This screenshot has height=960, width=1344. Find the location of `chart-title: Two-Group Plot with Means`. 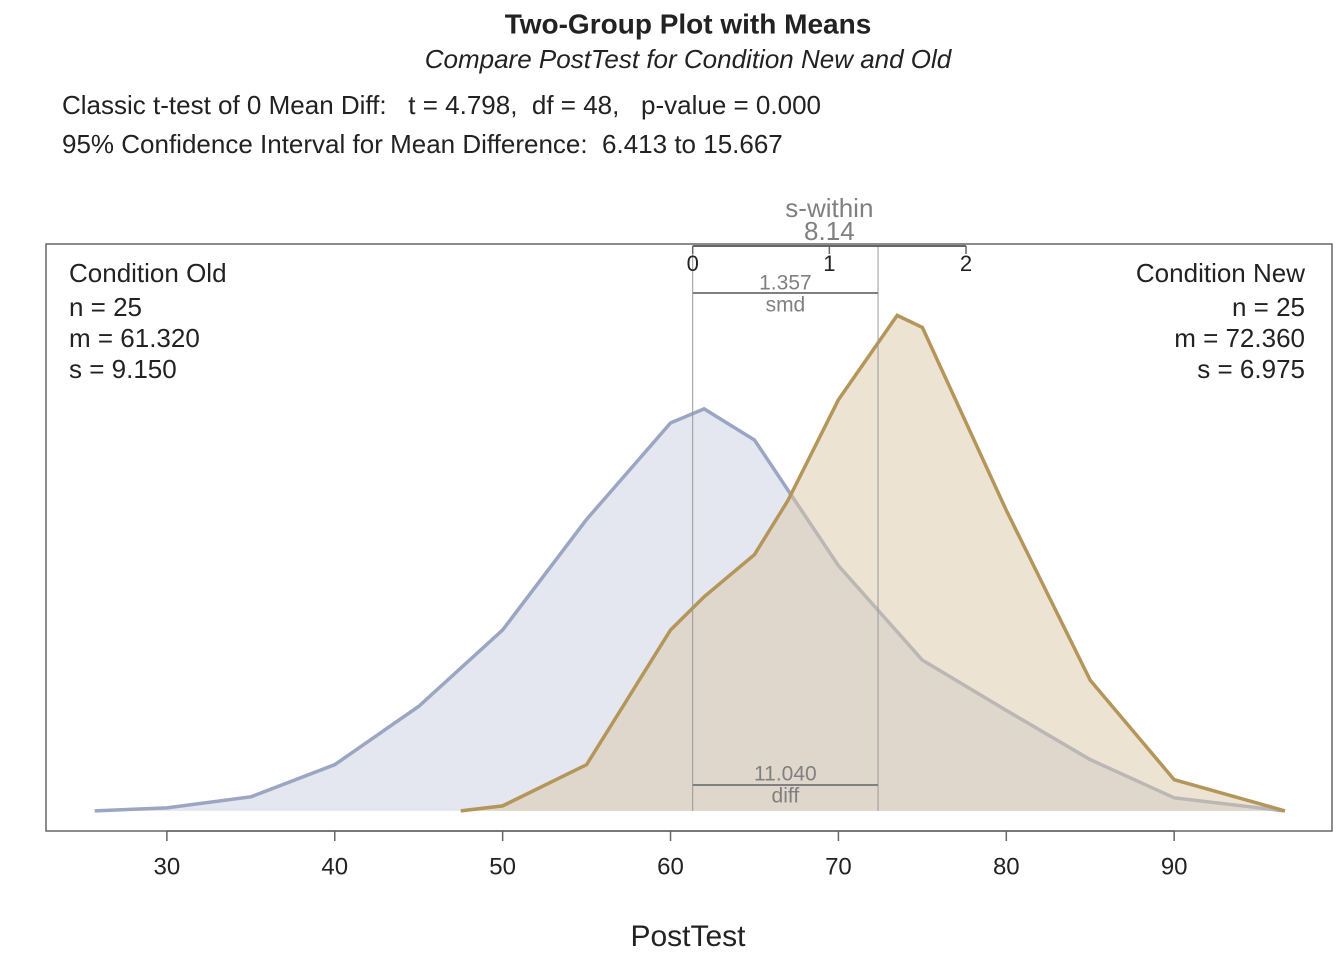

chart-title: Two-Group Plot with Means is located at coordinates (688, 23).